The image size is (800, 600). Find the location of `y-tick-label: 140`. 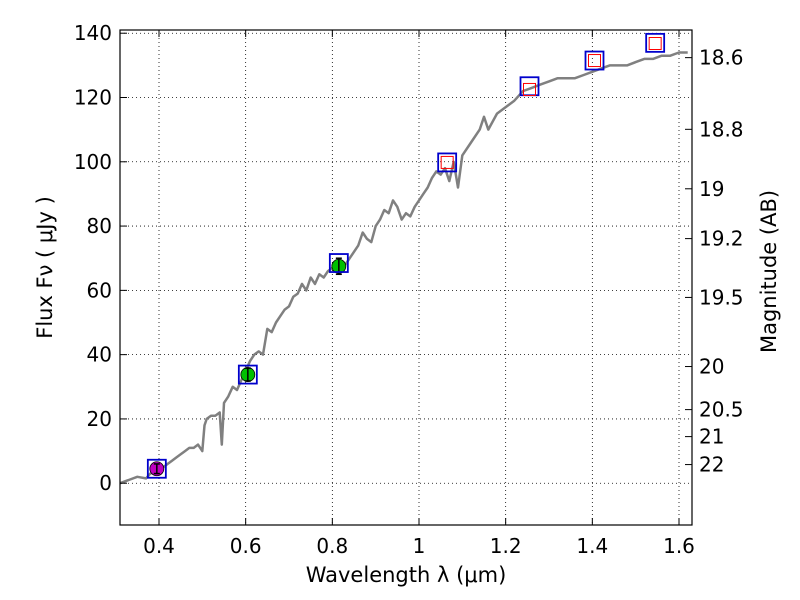

y-tick-label: 140 is located at coordinates (93, 33).